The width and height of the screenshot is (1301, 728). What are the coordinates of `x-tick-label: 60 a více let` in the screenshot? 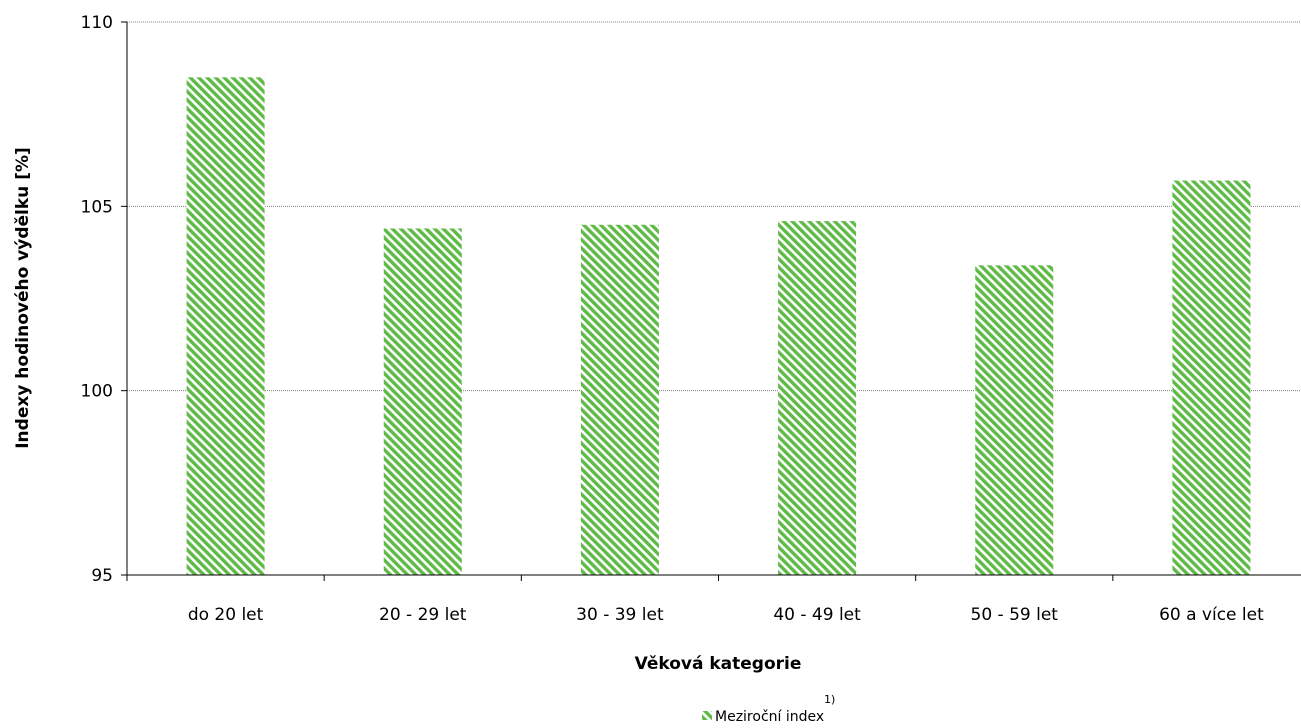 It's located at (1211, 615).